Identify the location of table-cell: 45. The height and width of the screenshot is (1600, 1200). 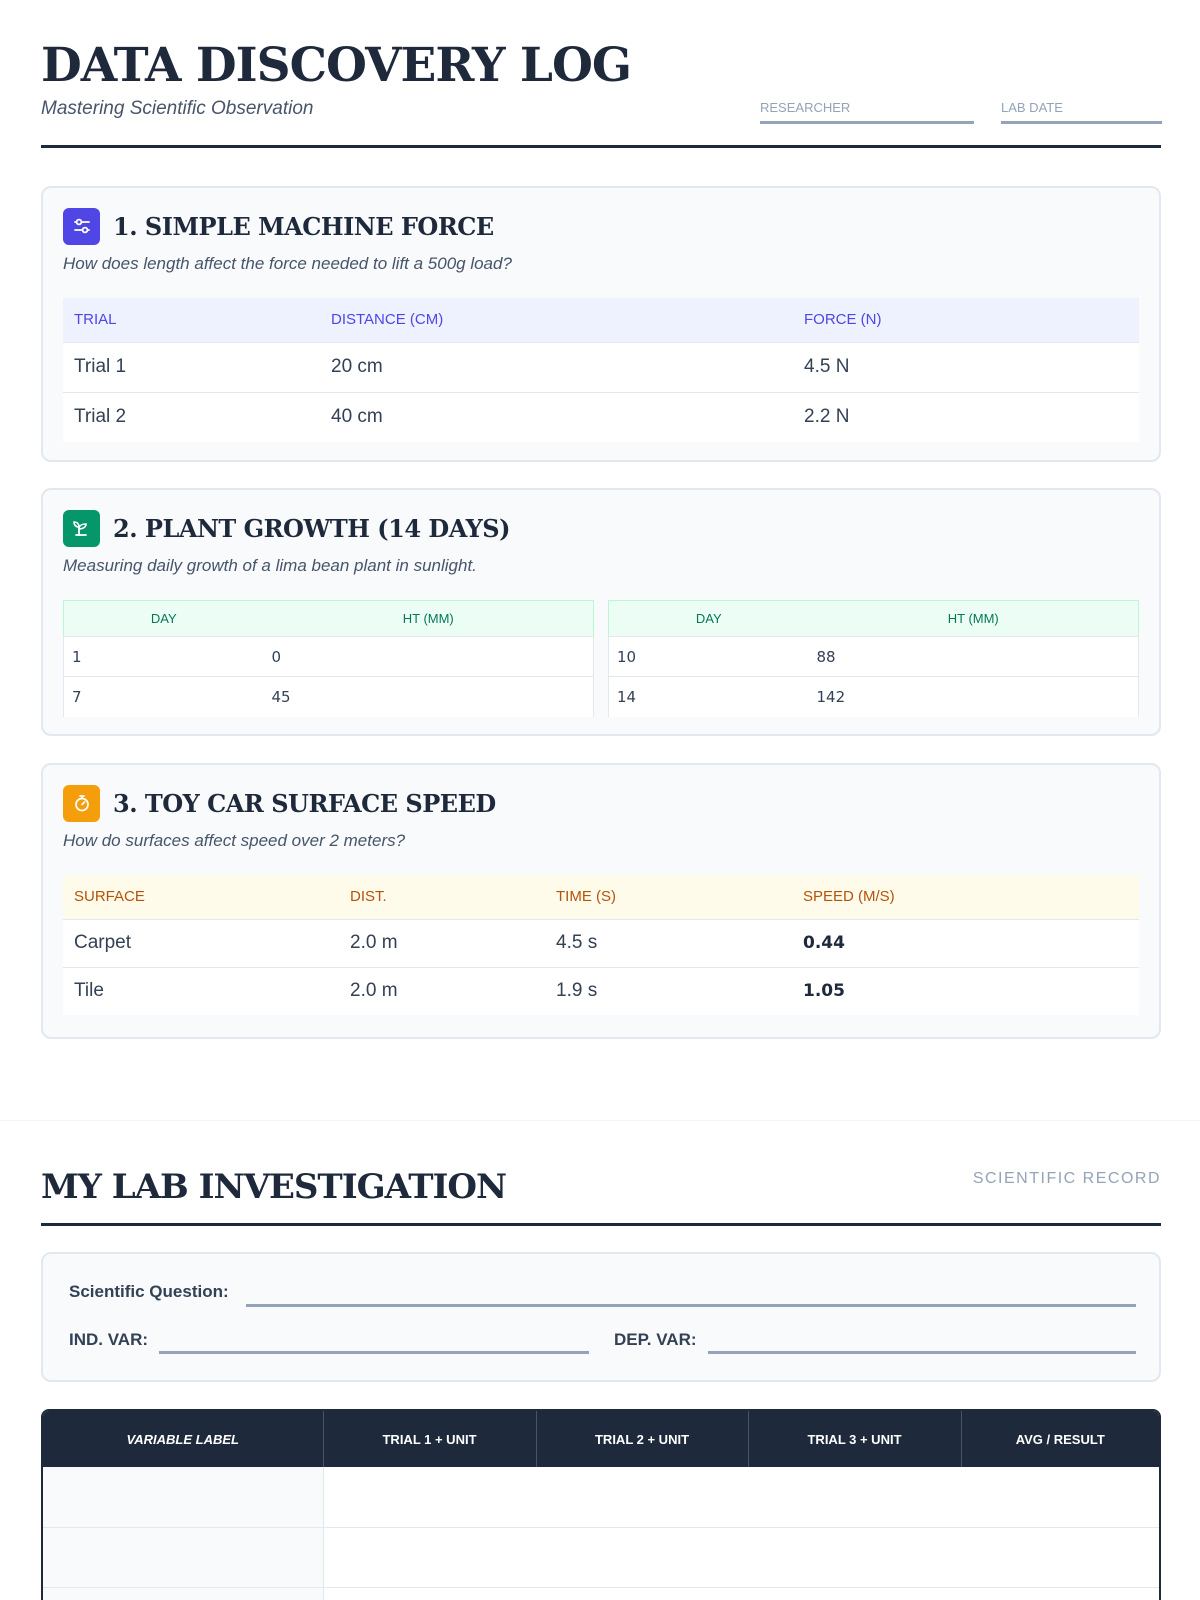
(428, 696).